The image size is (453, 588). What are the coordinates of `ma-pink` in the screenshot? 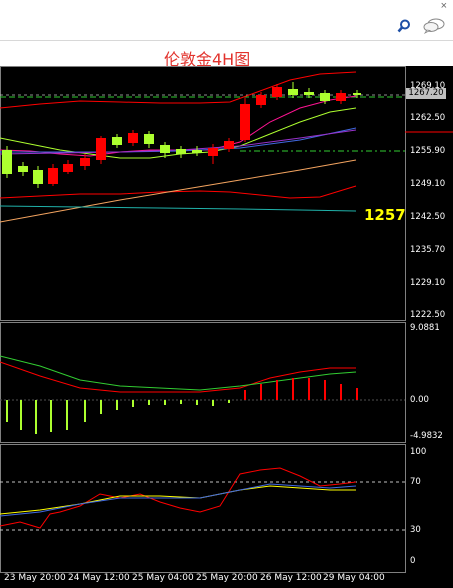 It's located at (178, 126).